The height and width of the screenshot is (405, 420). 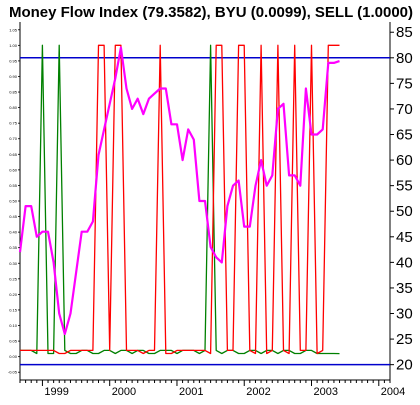 I want to click on right-tick-label: 85, so click(x=404, y=32).